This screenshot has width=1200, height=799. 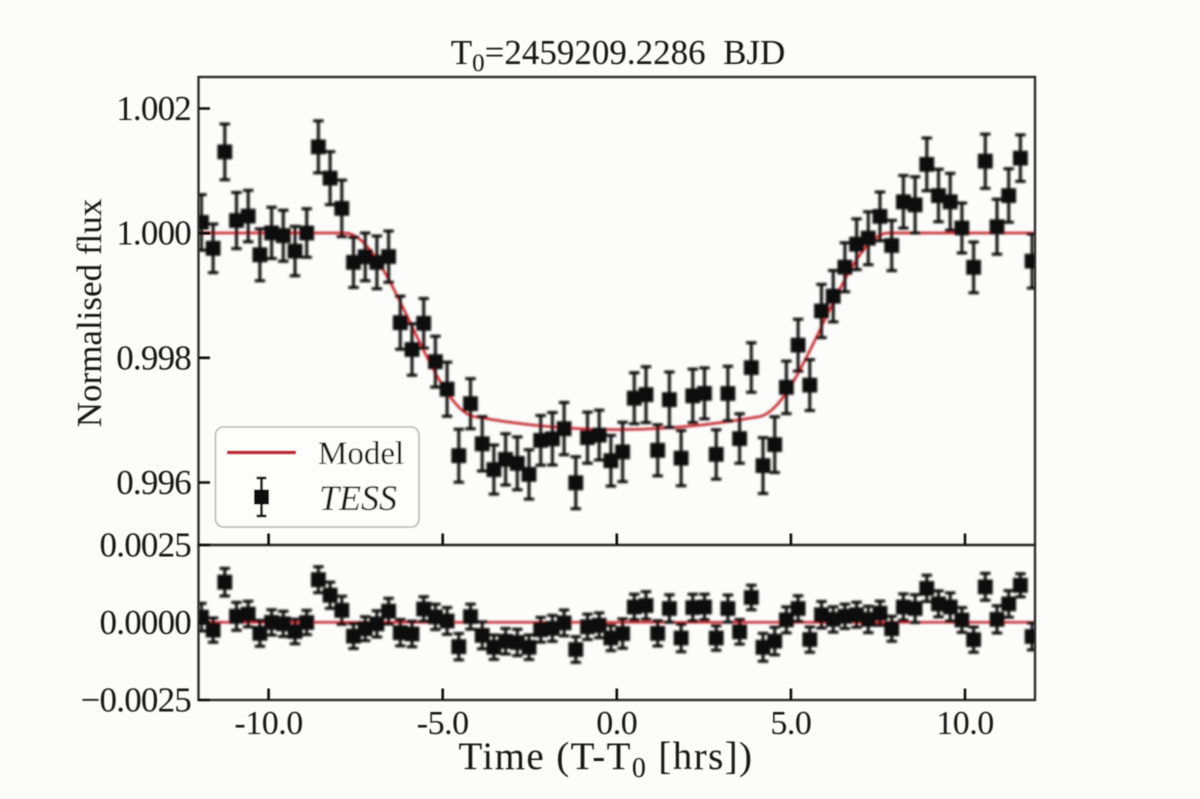 What do you see at coordinates (153, 233) in the screenshot?
I see `svg-text: 1.000` at bounding box center [153, 233].